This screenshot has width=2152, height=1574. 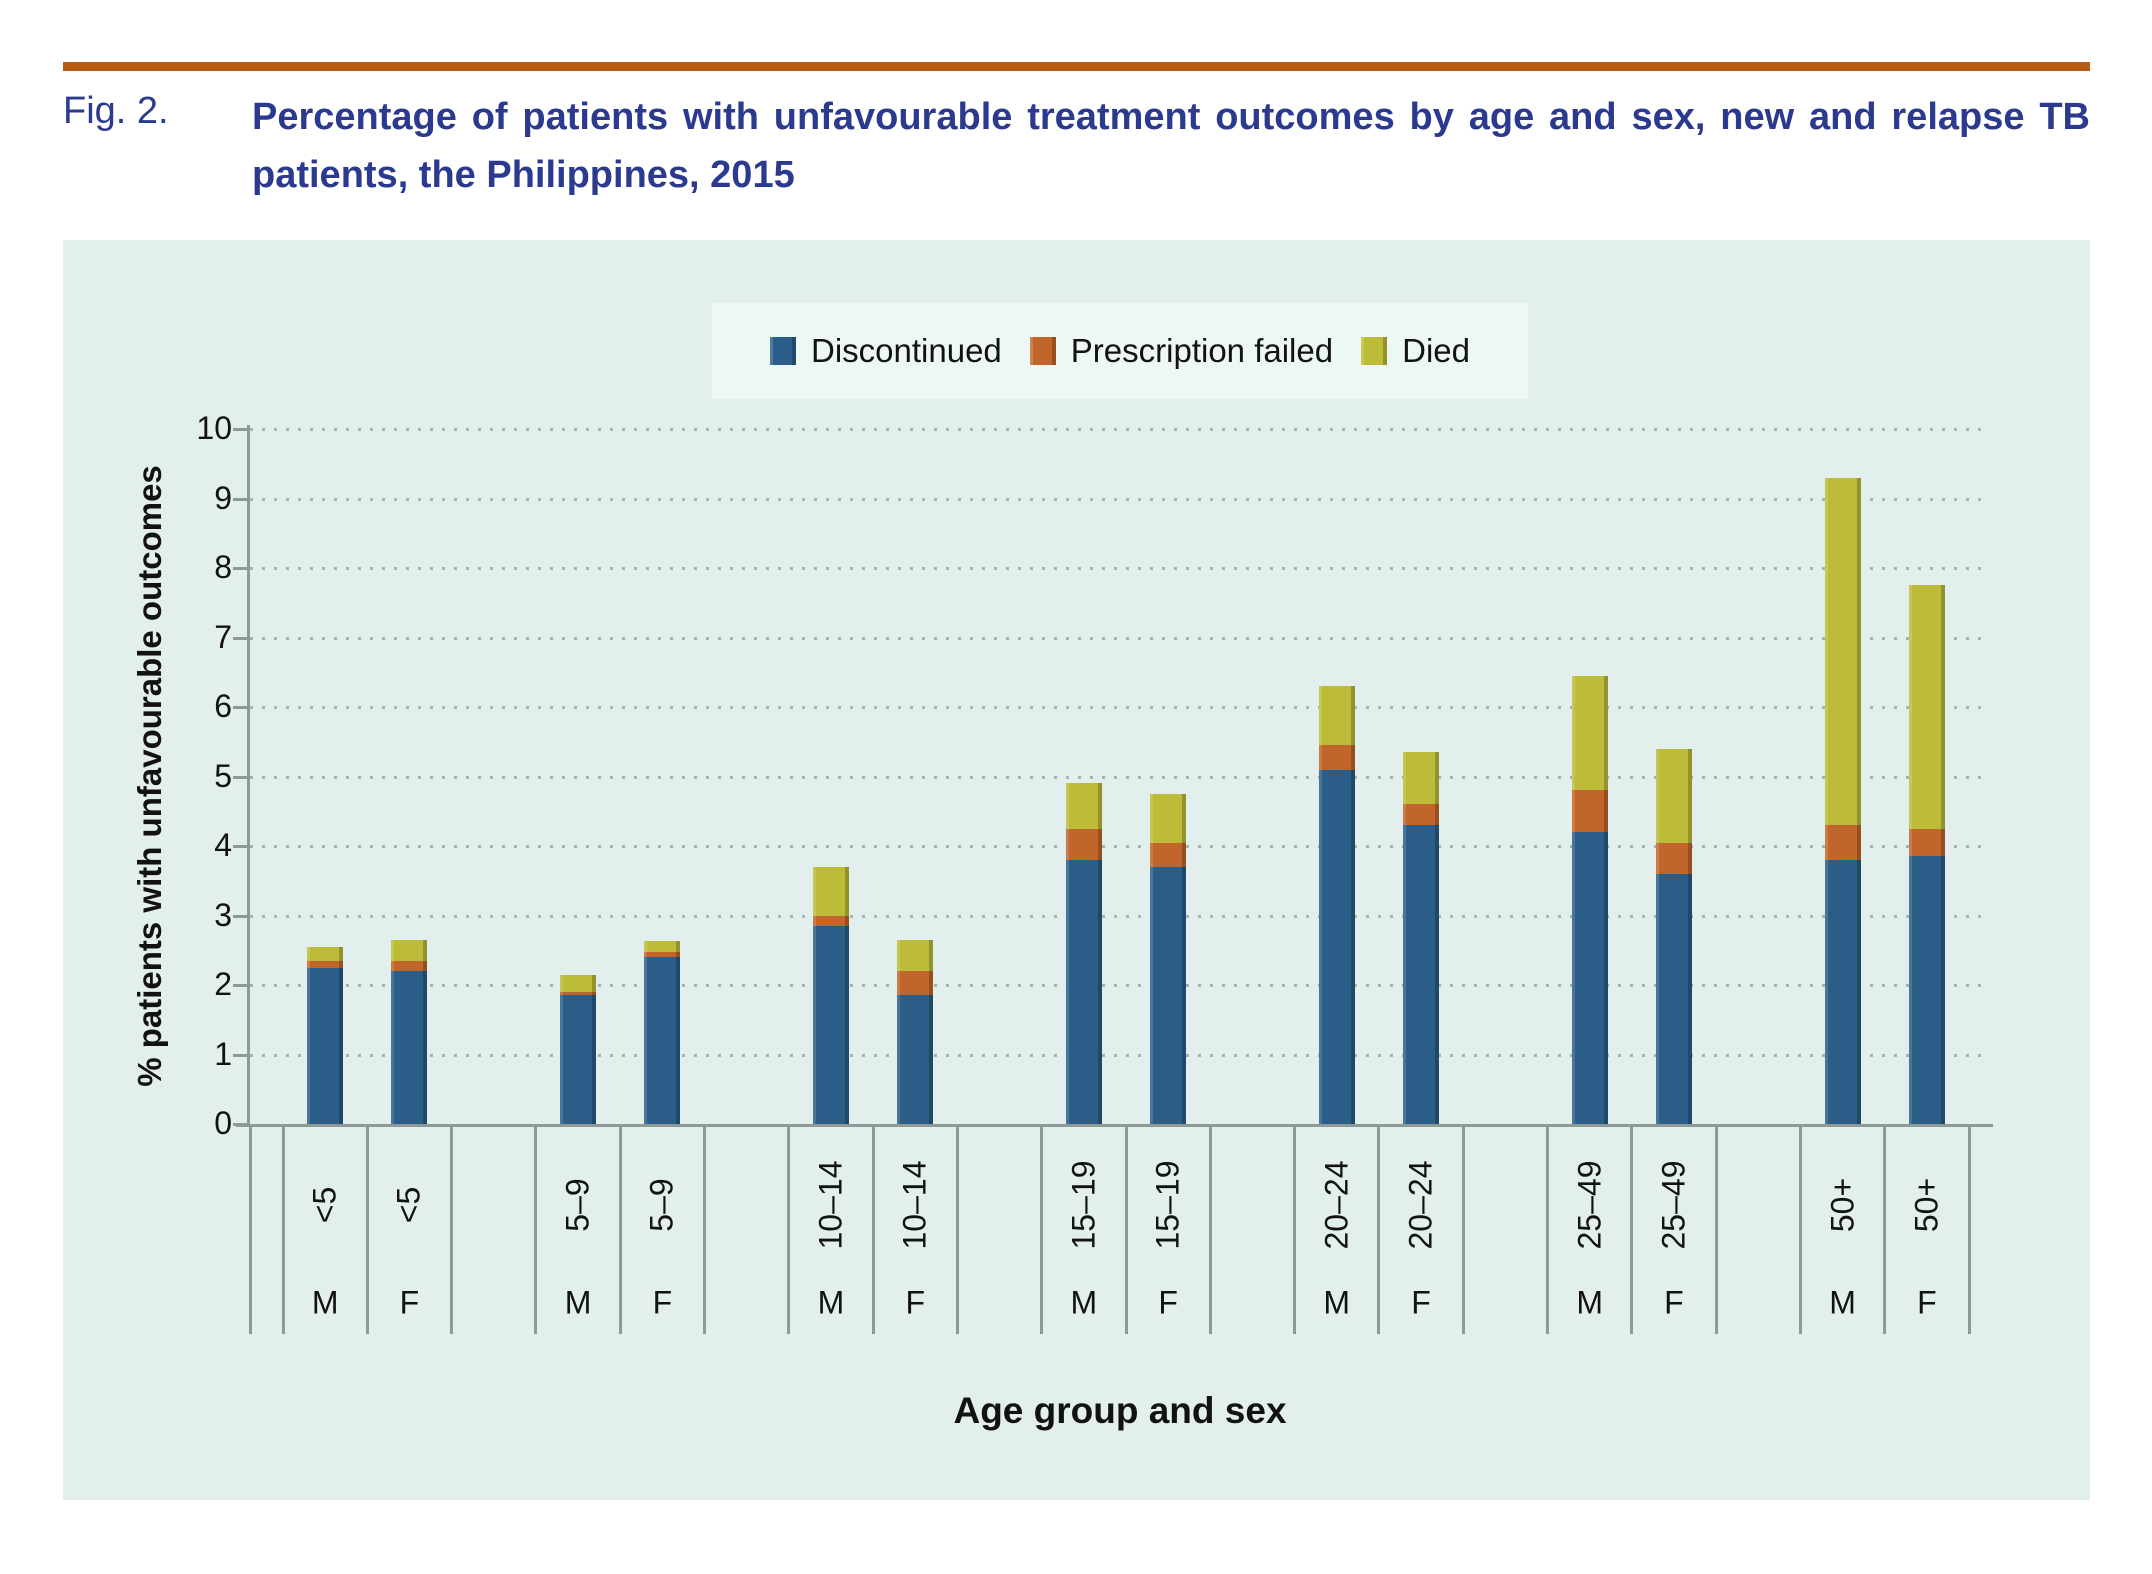 What do you see at coordinates (214, 428) in the screenshot?
I see `y-axis-tick-label: 10` at bounding box center [214, 428].